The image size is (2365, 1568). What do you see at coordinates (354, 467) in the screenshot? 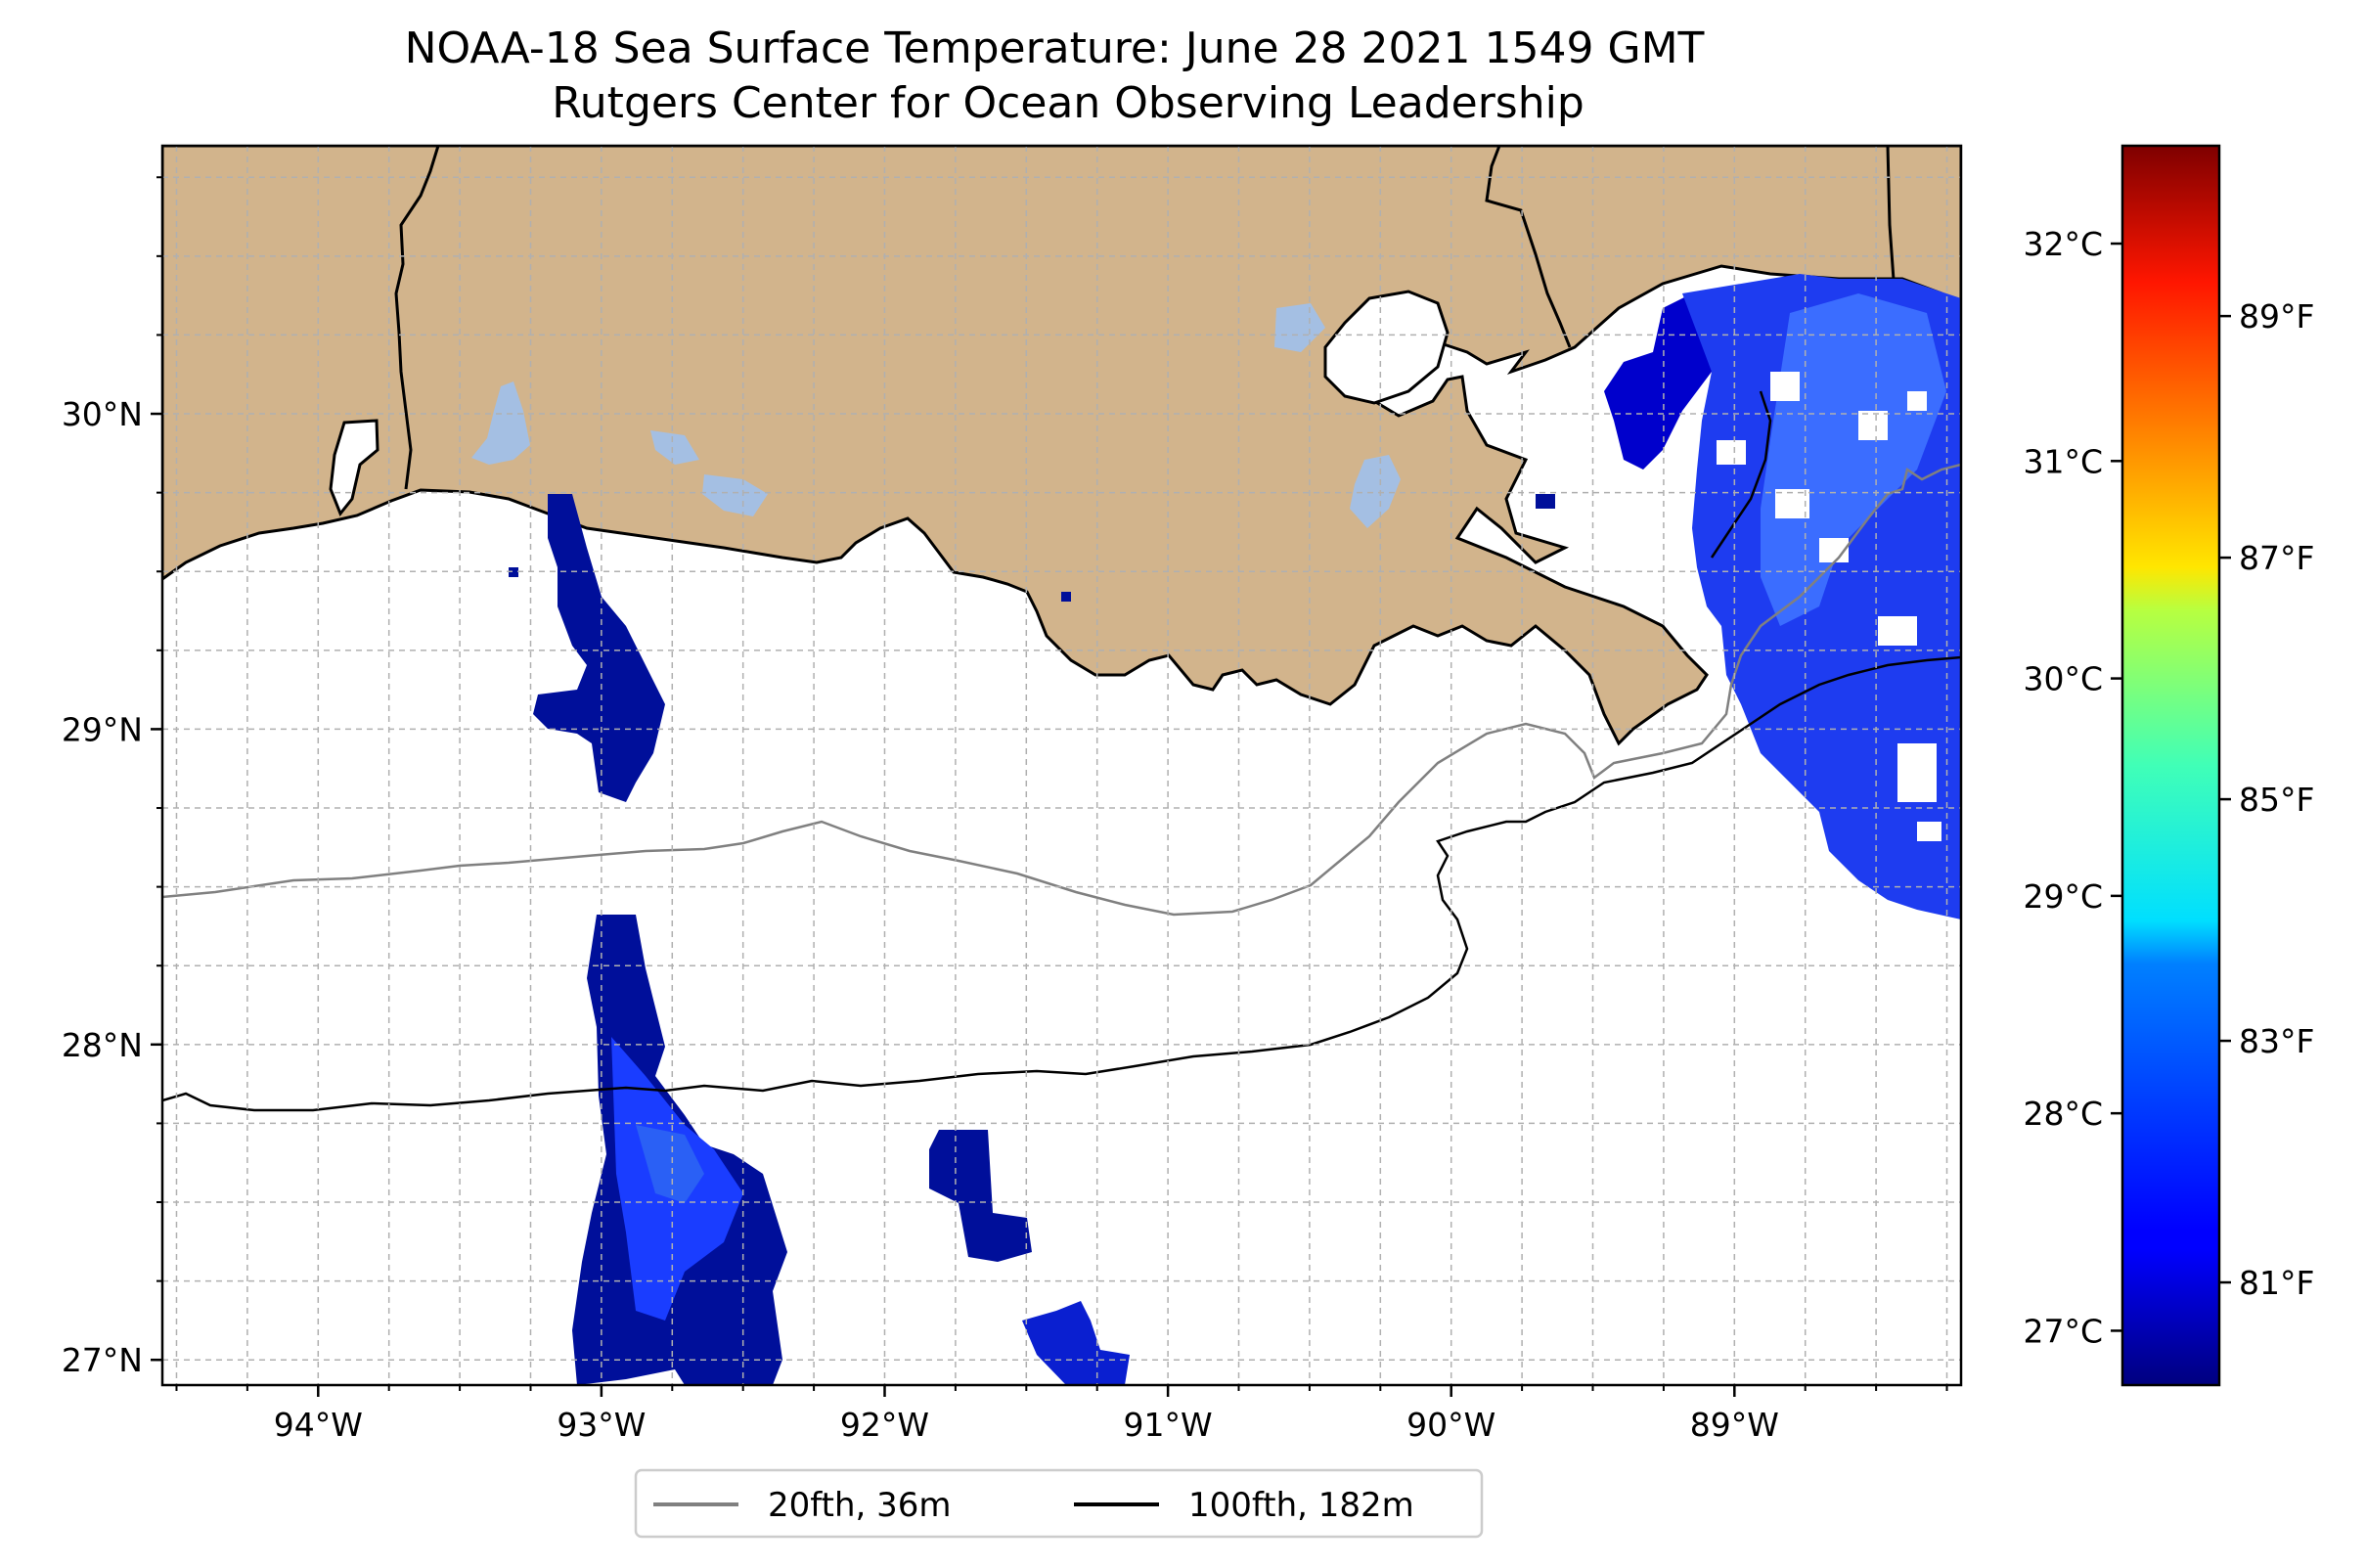
I see `calcasieu-lake` at bounding box center [354, 467].